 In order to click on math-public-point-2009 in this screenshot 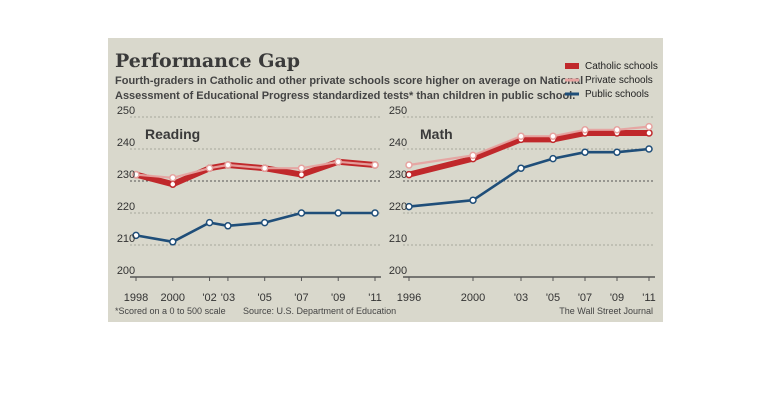, I will do `click(617, 152)`.